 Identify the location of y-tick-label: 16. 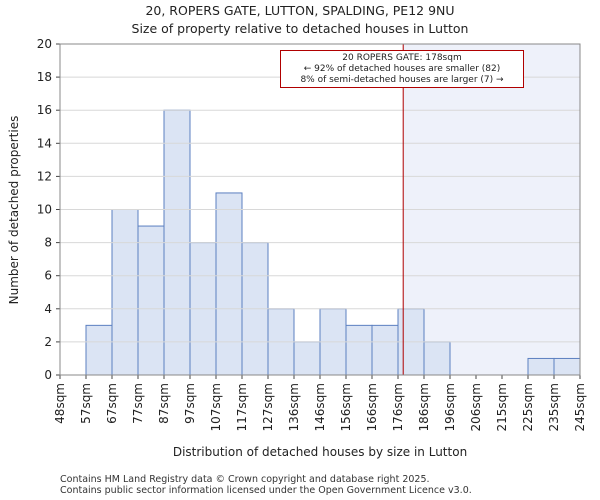
(44, 110).